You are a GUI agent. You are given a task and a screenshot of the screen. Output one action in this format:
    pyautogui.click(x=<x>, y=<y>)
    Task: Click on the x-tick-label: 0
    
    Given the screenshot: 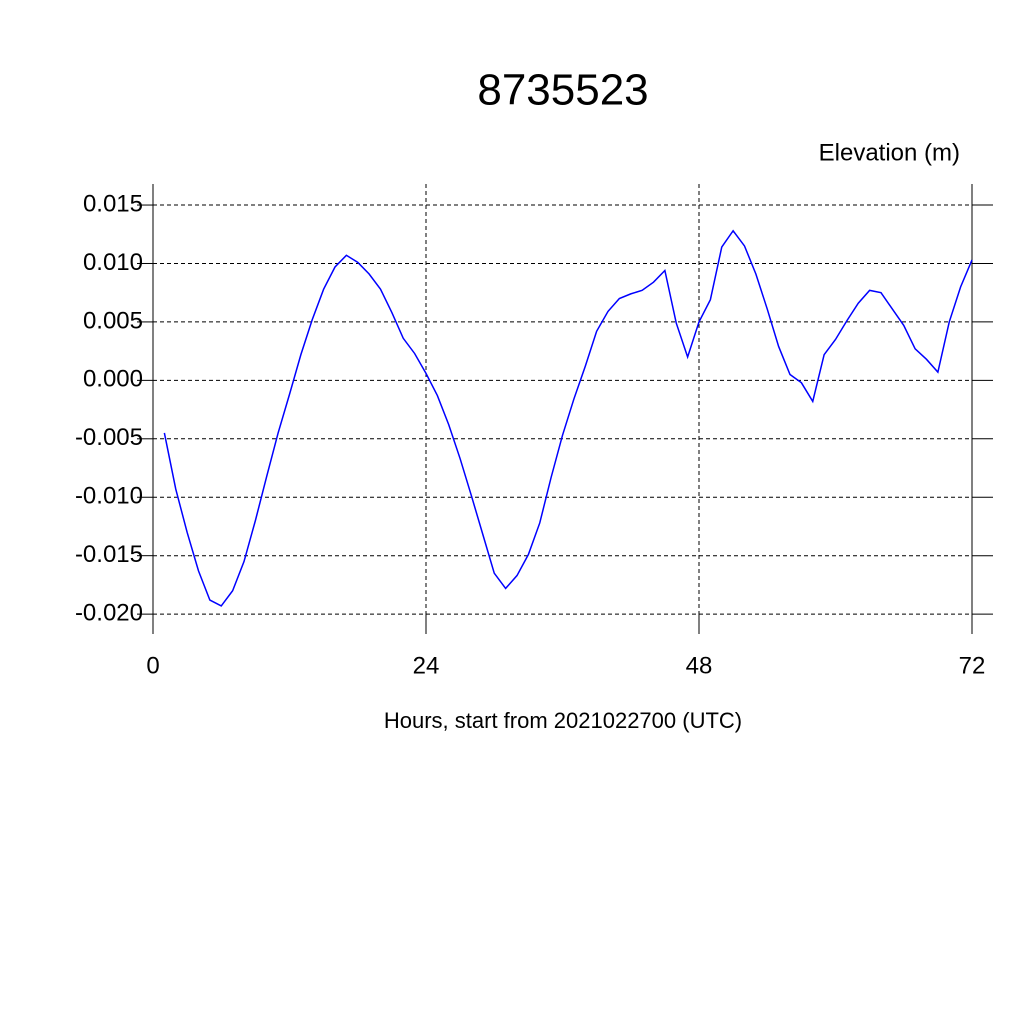 What is the action you would take?
    pyautogui.click(x=152, y=665)
    